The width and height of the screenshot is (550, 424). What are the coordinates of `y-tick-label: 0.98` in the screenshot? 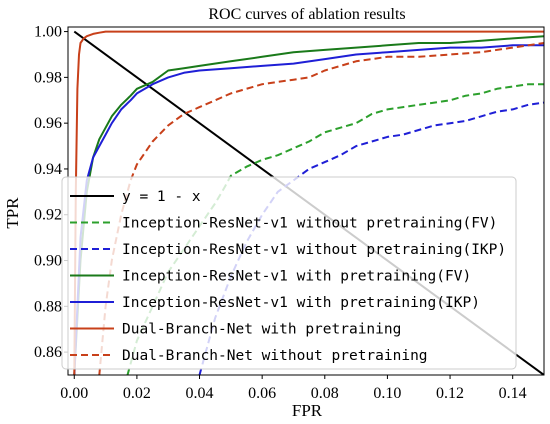 It's located at (48, 77).